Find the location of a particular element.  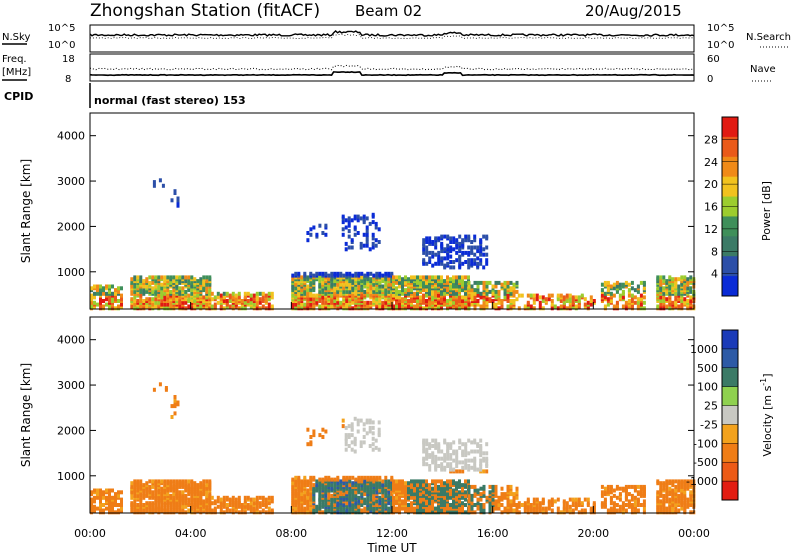

y-tick-label: 1000 is located at coordinates (71, 476).